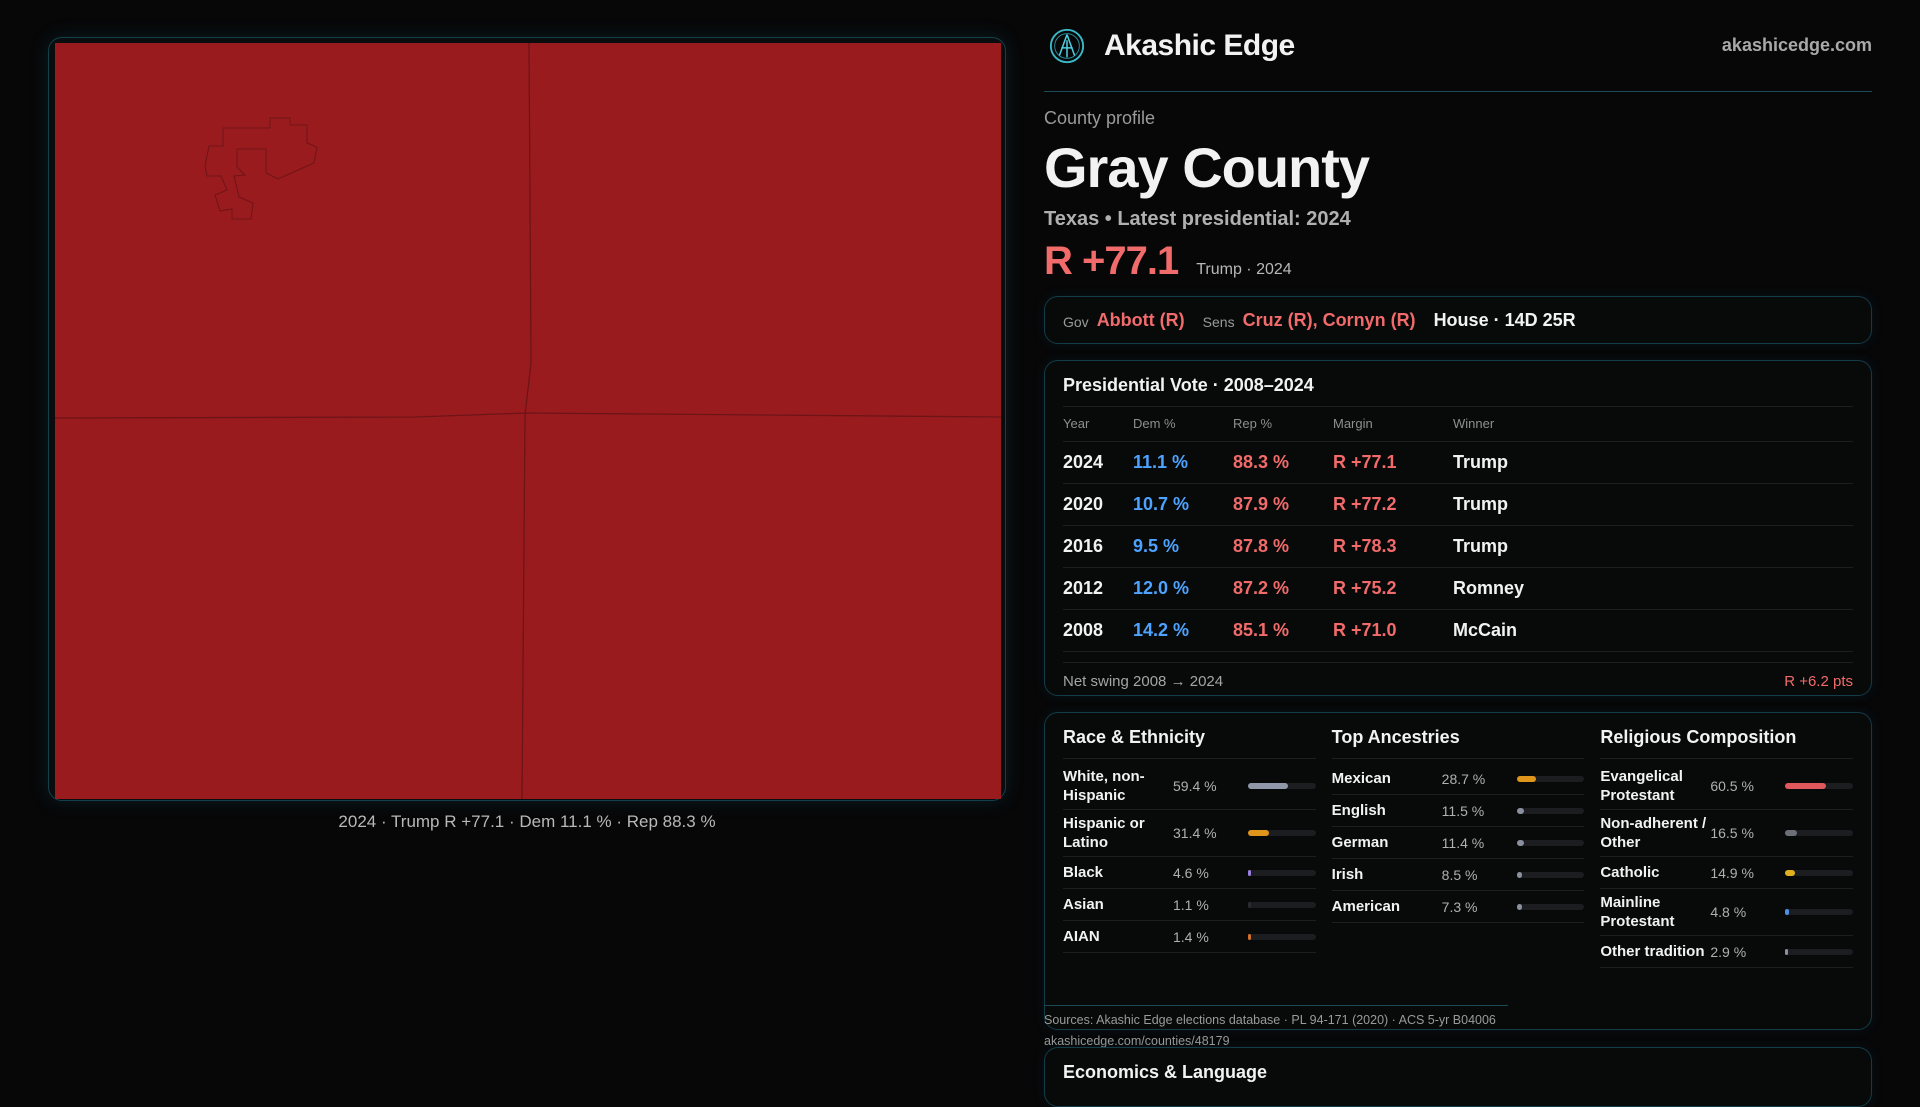 The width and height of the screenshot is (1920, 1107). What do you see at coordinates (1191, 936) in the screenshot?
I see `item-value: 1.4 %` at bounding box center [1191, 936].